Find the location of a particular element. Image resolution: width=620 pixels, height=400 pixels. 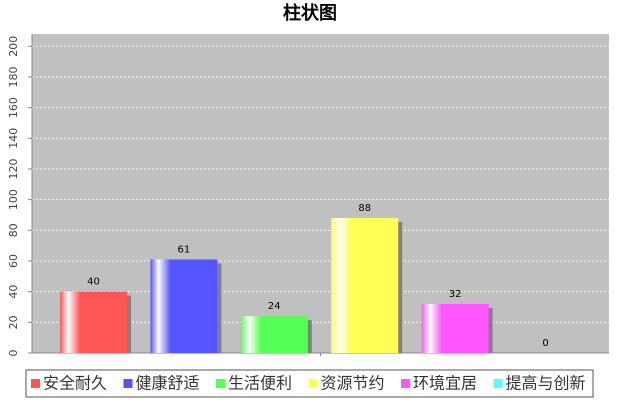

y-tick-label: 0 is located at coordinates (13, 353).